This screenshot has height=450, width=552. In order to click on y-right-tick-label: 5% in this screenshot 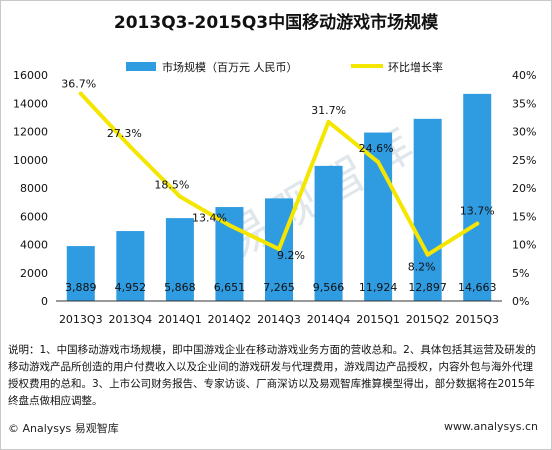, I will do `click(520, 273)`.